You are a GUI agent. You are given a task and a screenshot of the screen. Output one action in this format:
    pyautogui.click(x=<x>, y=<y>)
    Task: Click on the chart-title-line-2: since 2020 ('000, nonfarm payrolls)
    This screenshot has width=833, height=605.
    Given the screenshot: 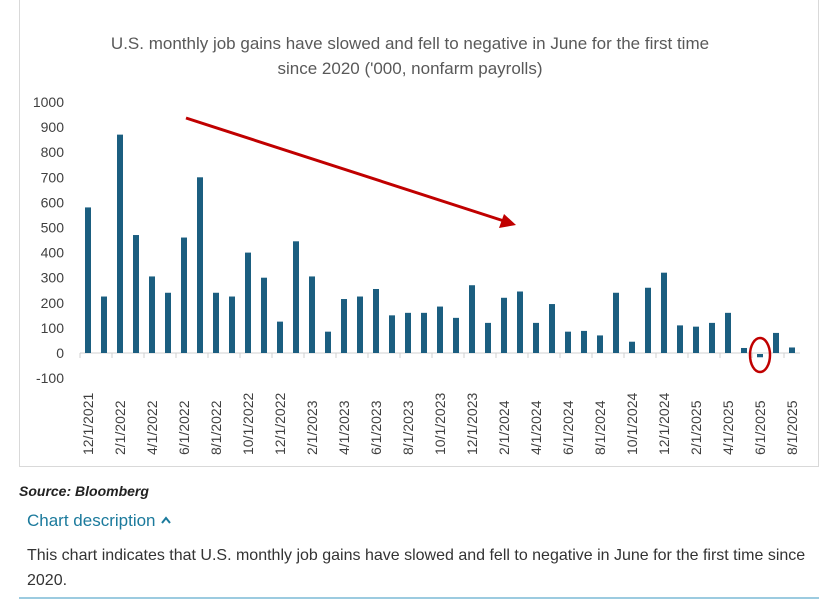 What is the action you would take?
    pyautogui.click(x=410, y=68)
    